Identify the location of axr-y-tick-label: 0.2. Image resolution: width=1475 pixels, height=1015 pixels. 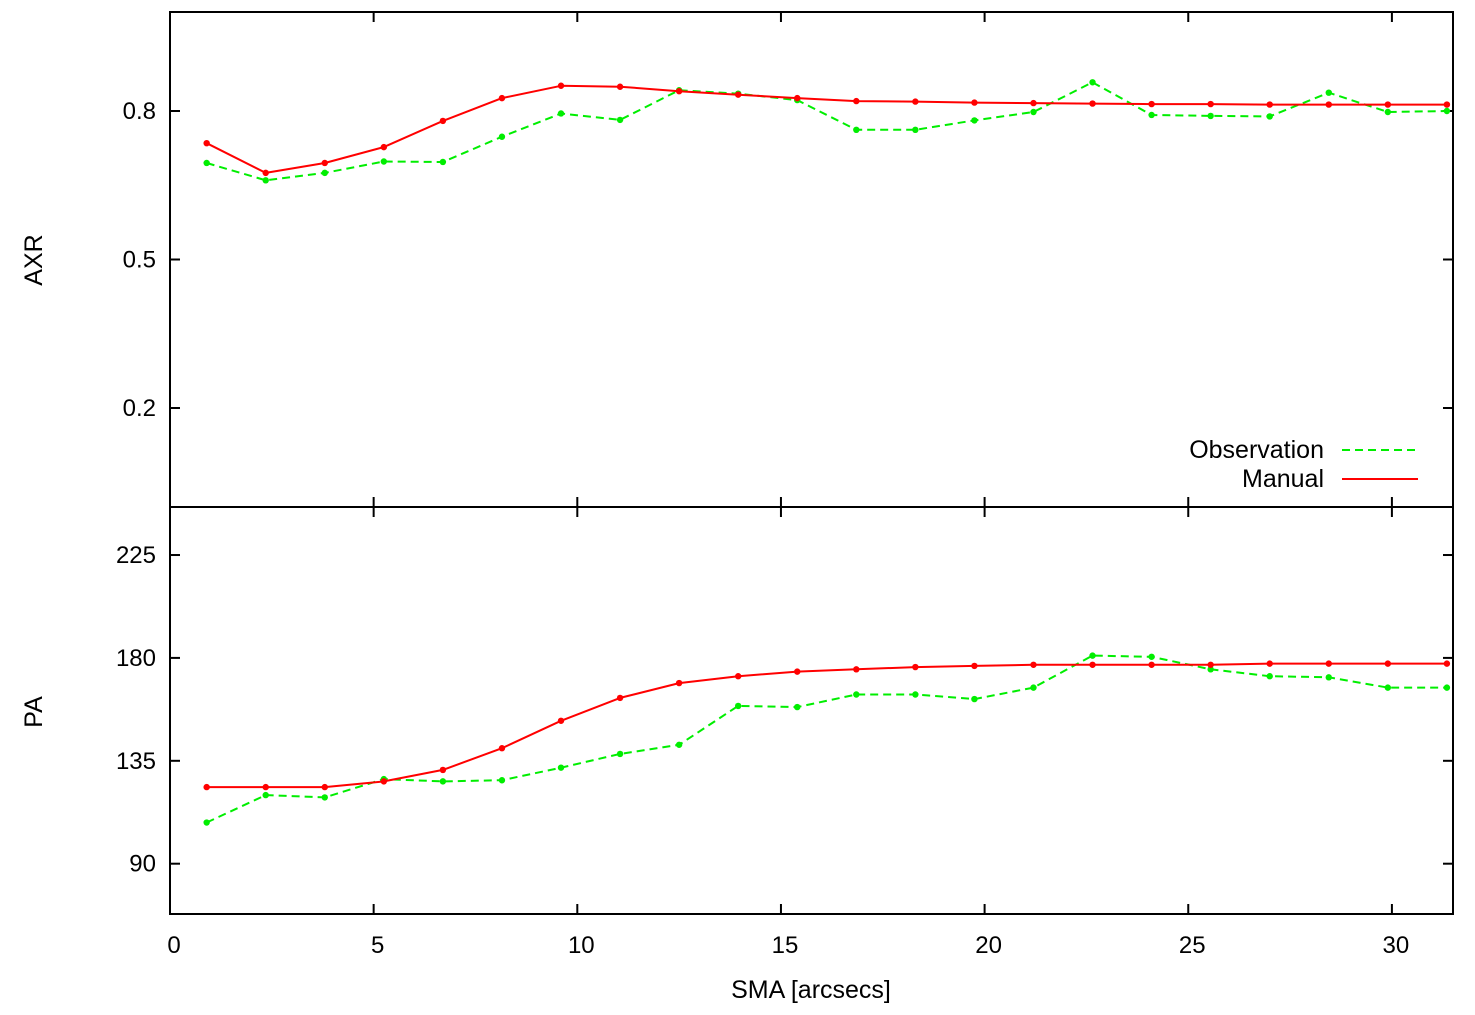
(139, 408).